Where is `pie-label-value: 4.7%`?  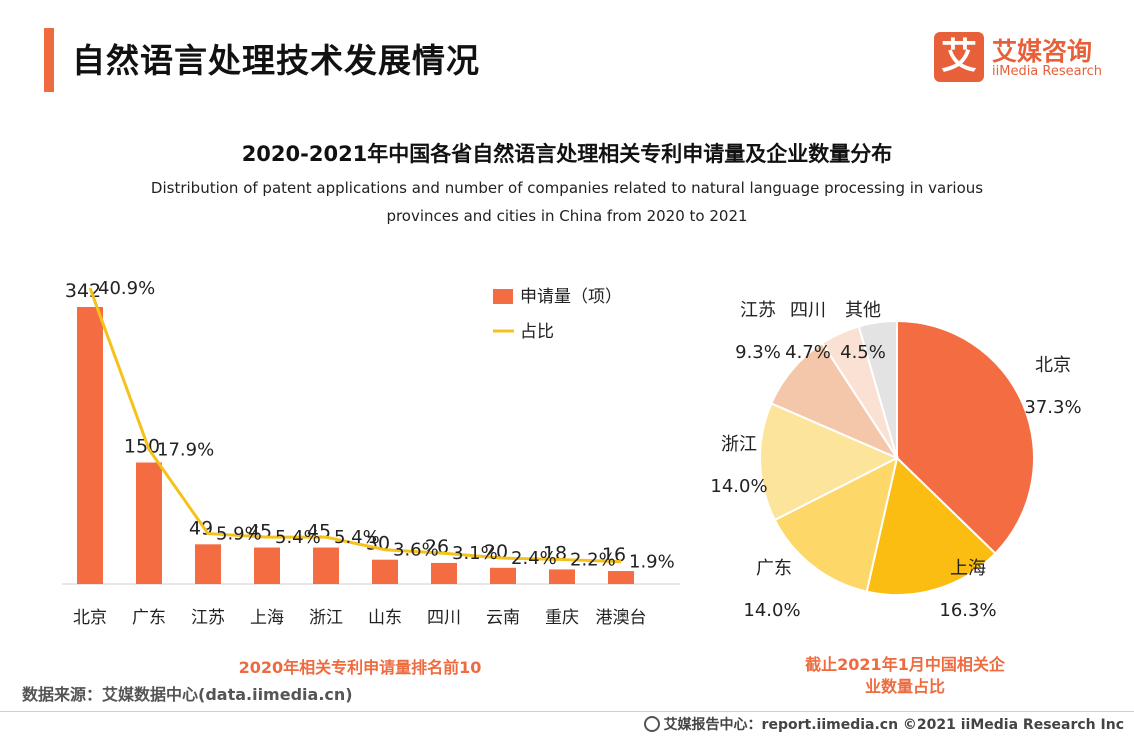 pie-label-value: 4.7% is located at coordinates (808, 352).